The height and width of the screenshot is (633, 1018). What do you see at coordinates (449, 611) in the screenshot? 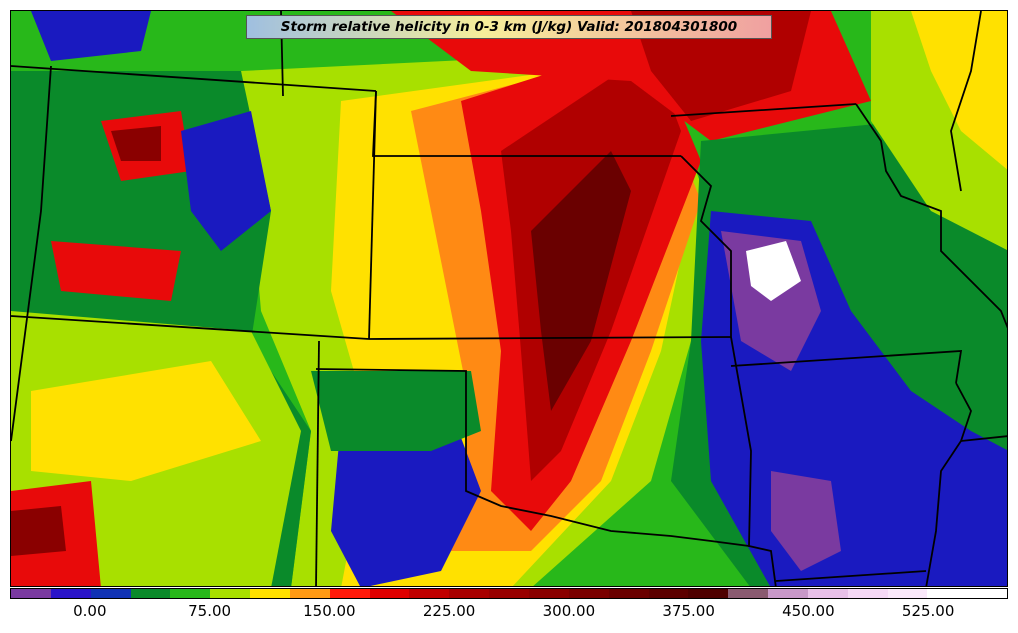
I see `colorbar-tick-label: 225.00` at bounding box center [449, 611].